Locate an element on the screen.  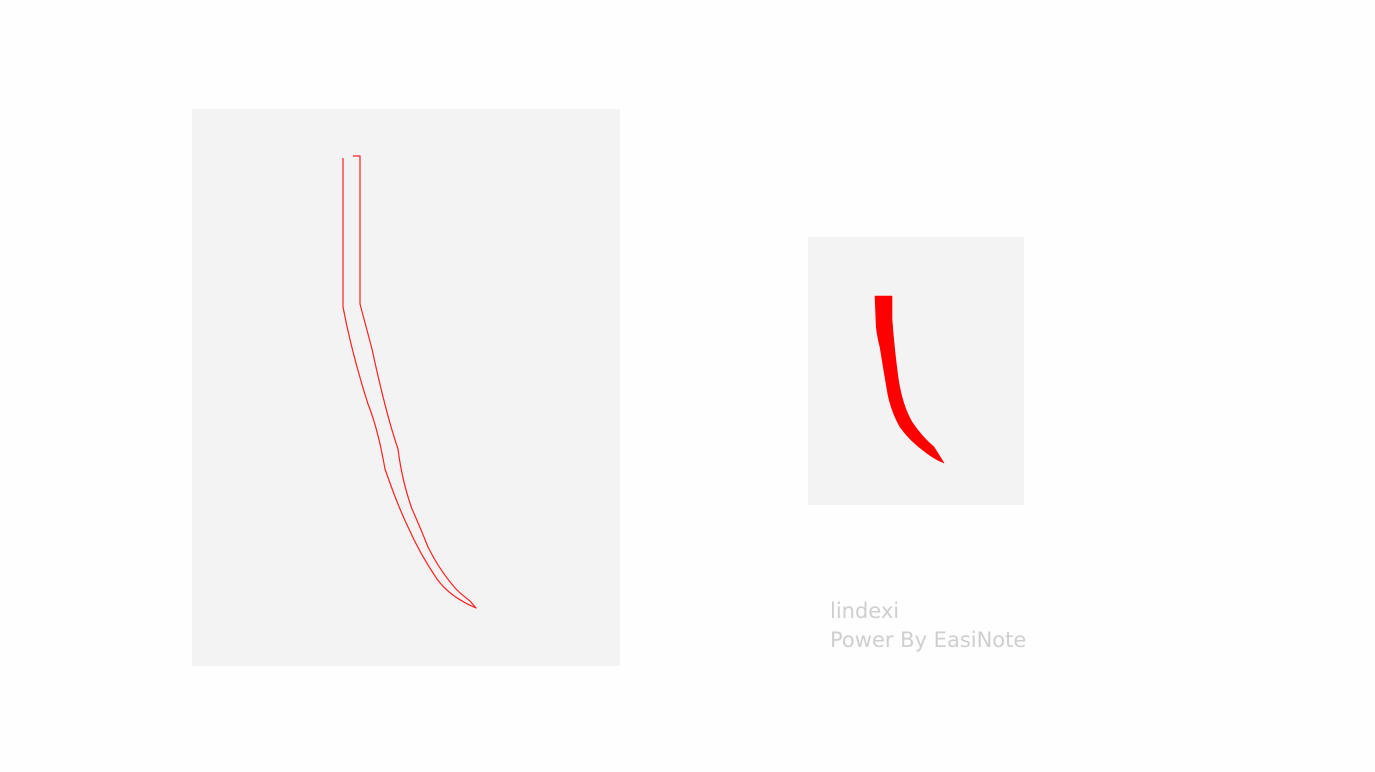
filled-stroke-panel is located at coordinates (916, 371).